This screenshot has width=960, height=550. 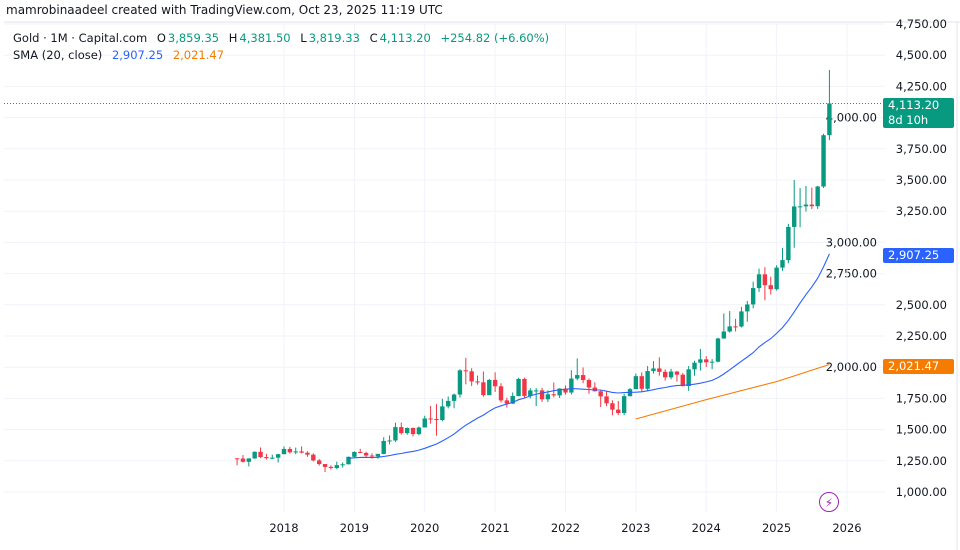 What do you see at coordinates (193, 38) in the screenshot?
I see `open-value: 3,859.35` at bounding box center [193, 38].